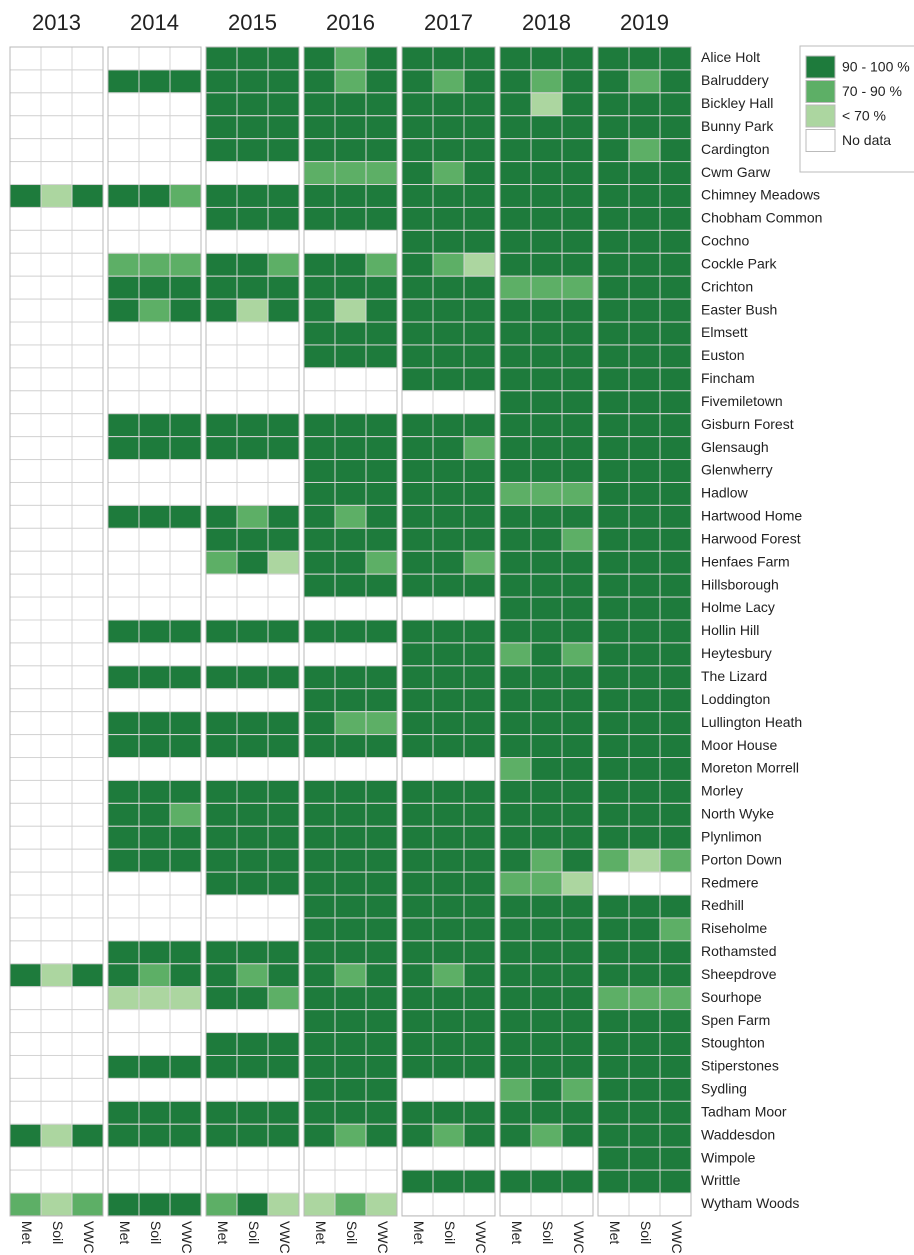 The height and width of the screenshot is (1255, 914). What do you see at coordinates (876, 67) in the screenshot?
I see `legend-label: 90 - 100 %` at bounding box center [876, 67].